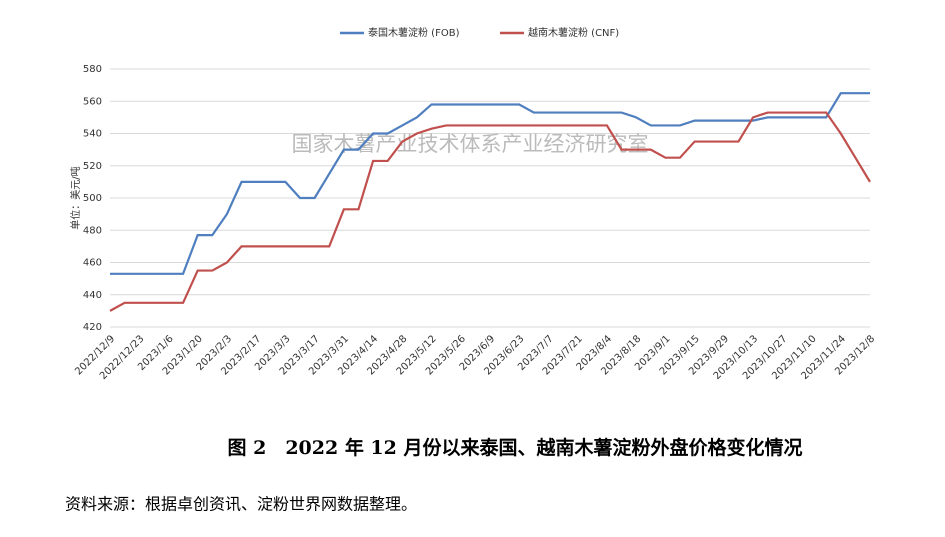  What do you see at coordinates (241, 504) in the screenshot?
I see `source-note: 资料来源：根据卓创资讯、淀粉世界网数据整理。` at bounding box center [241, 504].